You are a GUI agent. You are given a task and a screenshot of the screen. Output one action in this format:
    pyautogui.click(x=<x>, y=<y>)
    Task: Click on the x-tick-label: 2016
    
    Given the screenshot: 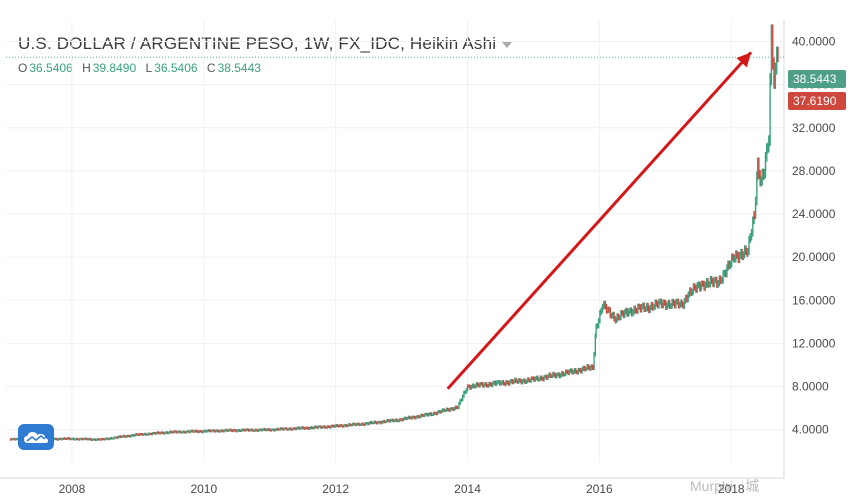 What is the action you would take?
    pyautogui.click(x=599, y=489)
    